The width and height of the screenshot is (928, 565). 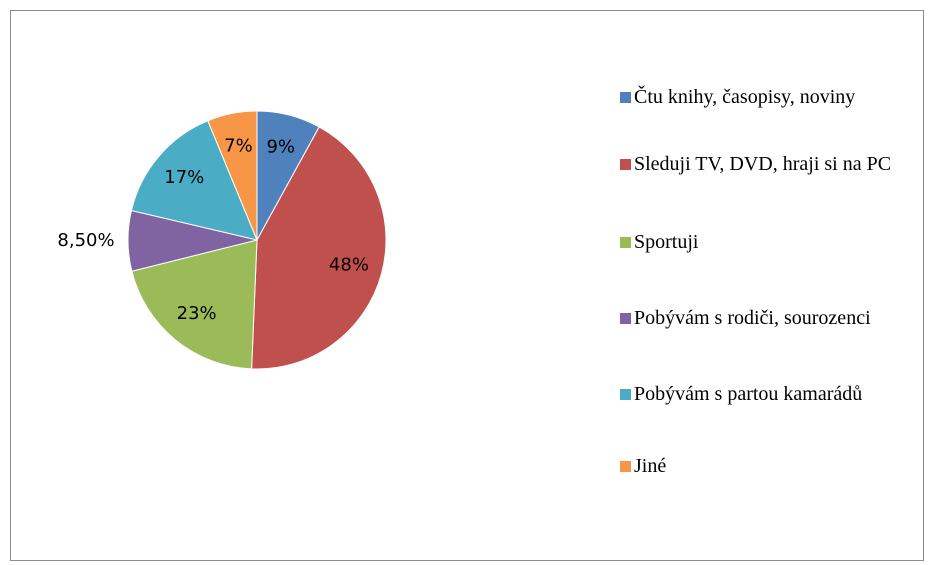 I want to click on legend-label: Sportuji, so click(x=666, y=242).